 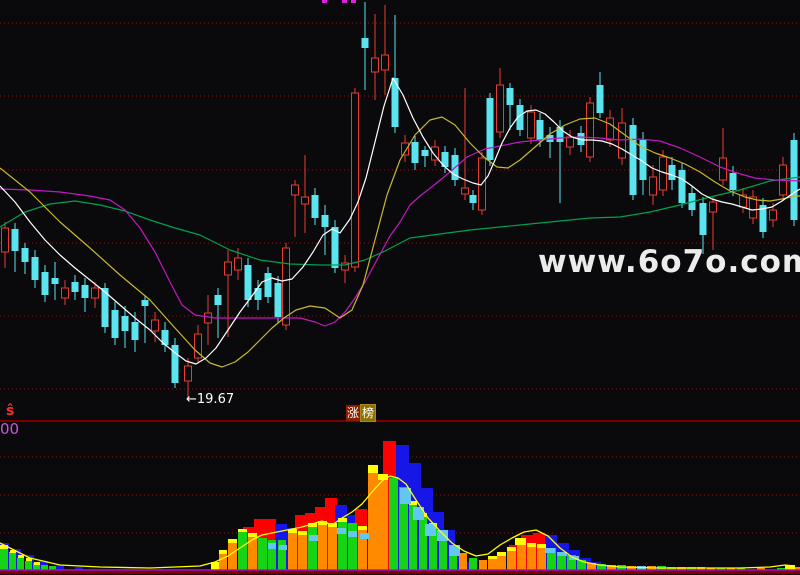 What do you see at coordinates (368, 413) in the screenshot?
I see `rank-badge-char-2: 榜` at bounding box center [368, 413].